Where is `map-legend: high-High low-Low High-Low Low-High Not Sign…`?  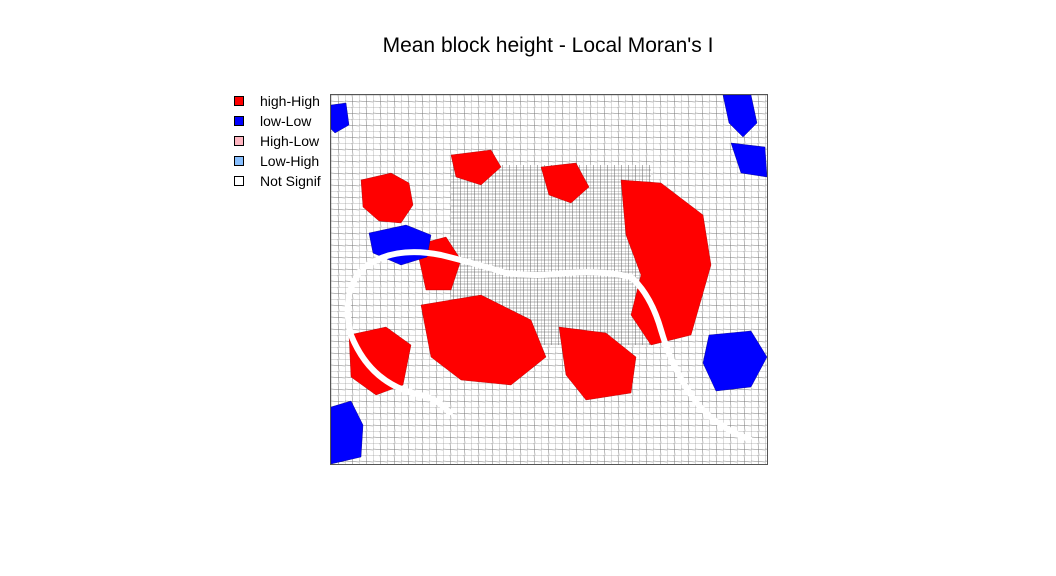 map-legend: high-High low-Low High-Low Low-High Not Sign… is located at coordinates (277, 141).